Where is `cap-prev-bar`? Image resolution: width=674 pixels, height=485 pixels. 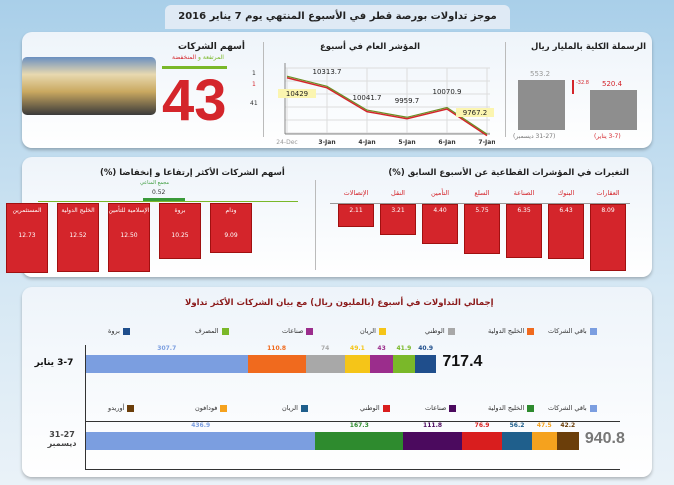 cap-prev-bar is located at coordinates (541, 105).